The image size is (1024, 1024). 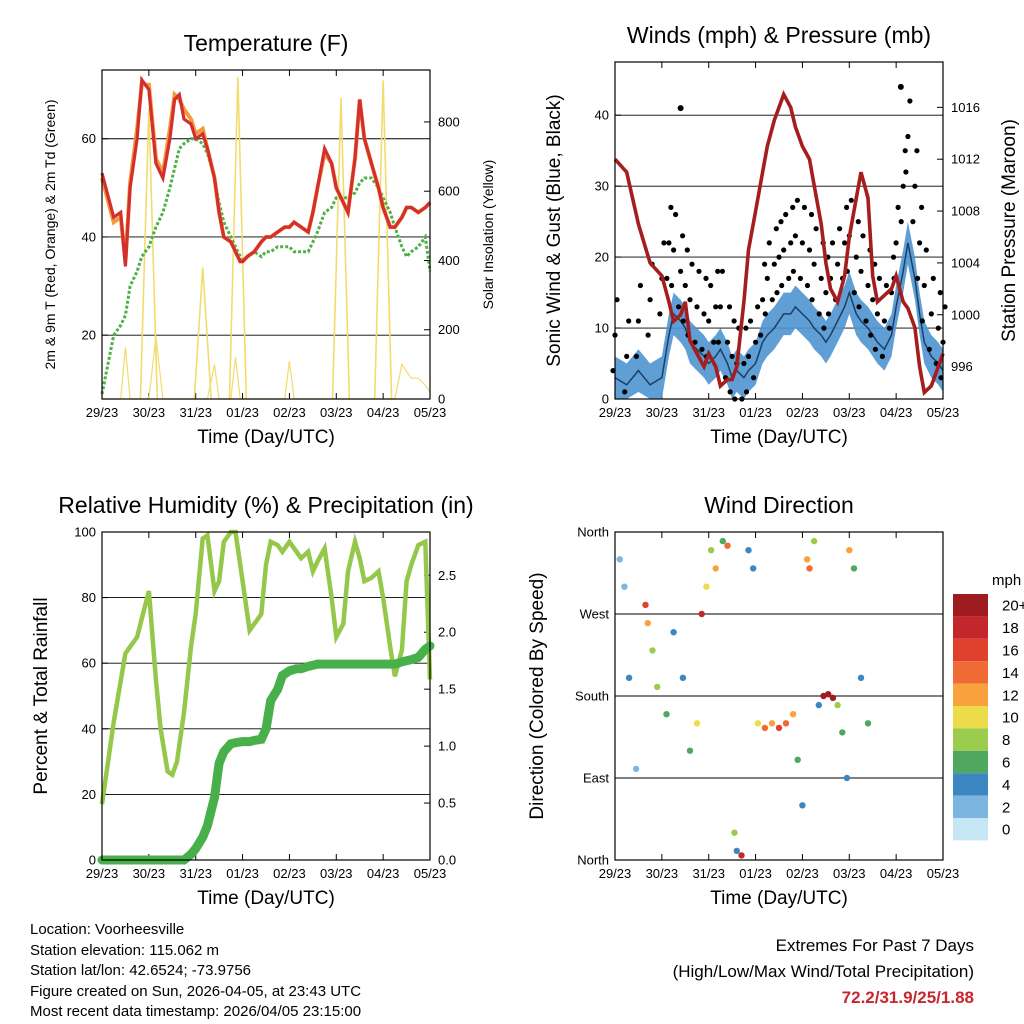 I want to click on speed-colorbar: mph 20+ 18 16 14 12 10 8 6 4 2 0, so click(x=988, y=706).